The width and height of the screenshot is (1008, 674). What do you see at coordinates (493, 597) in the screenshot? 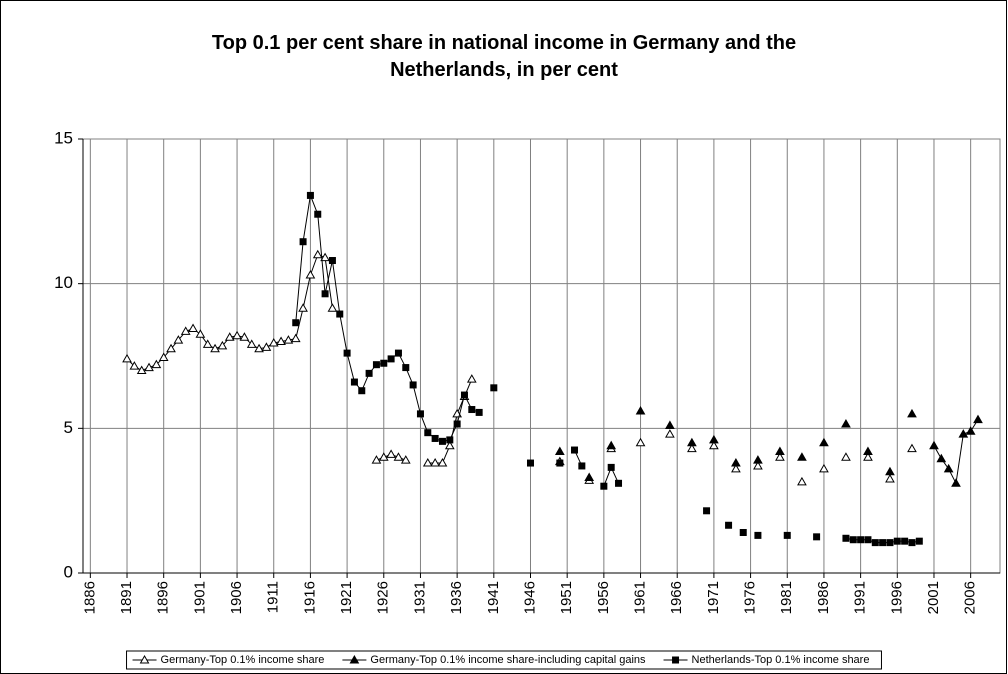
I see `x-tick-label: 1941` at bounding box center [493, 597].